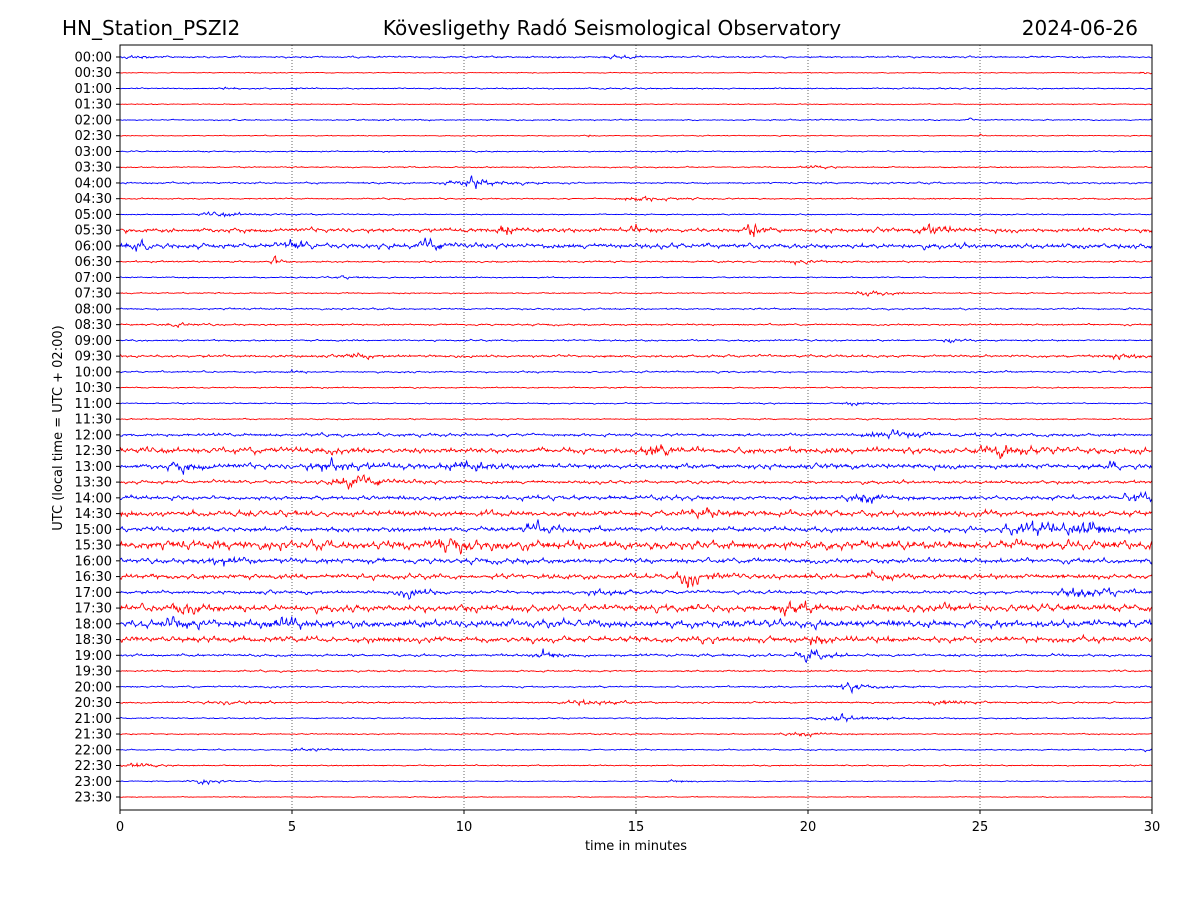 The width and height of the screenshot is (1200, 900). I want to click on y-tick-label: 00:00, so click(93, 58).